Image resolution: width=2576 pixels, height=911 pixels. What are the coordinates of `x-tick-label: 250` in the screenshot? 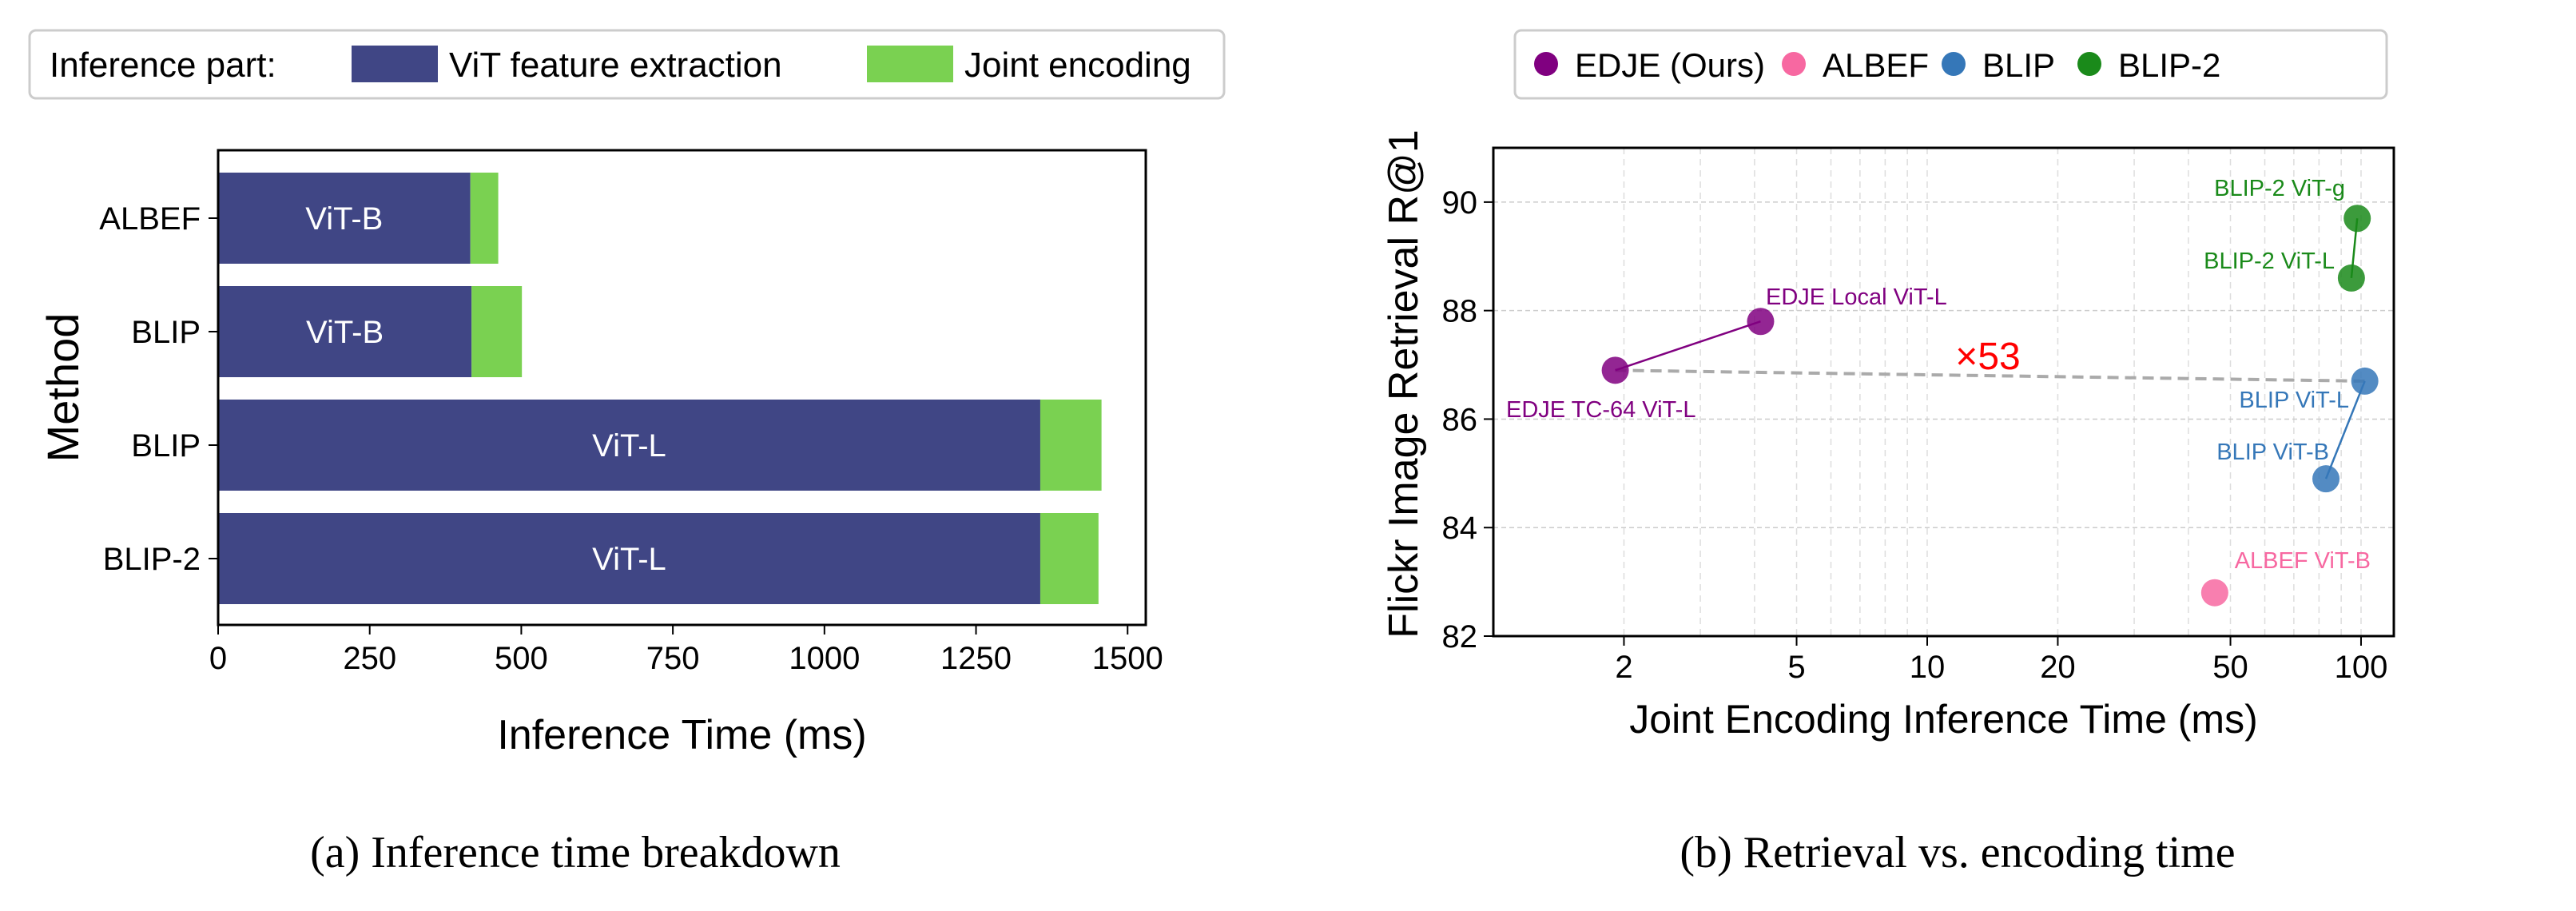 It's located at (369, 659).